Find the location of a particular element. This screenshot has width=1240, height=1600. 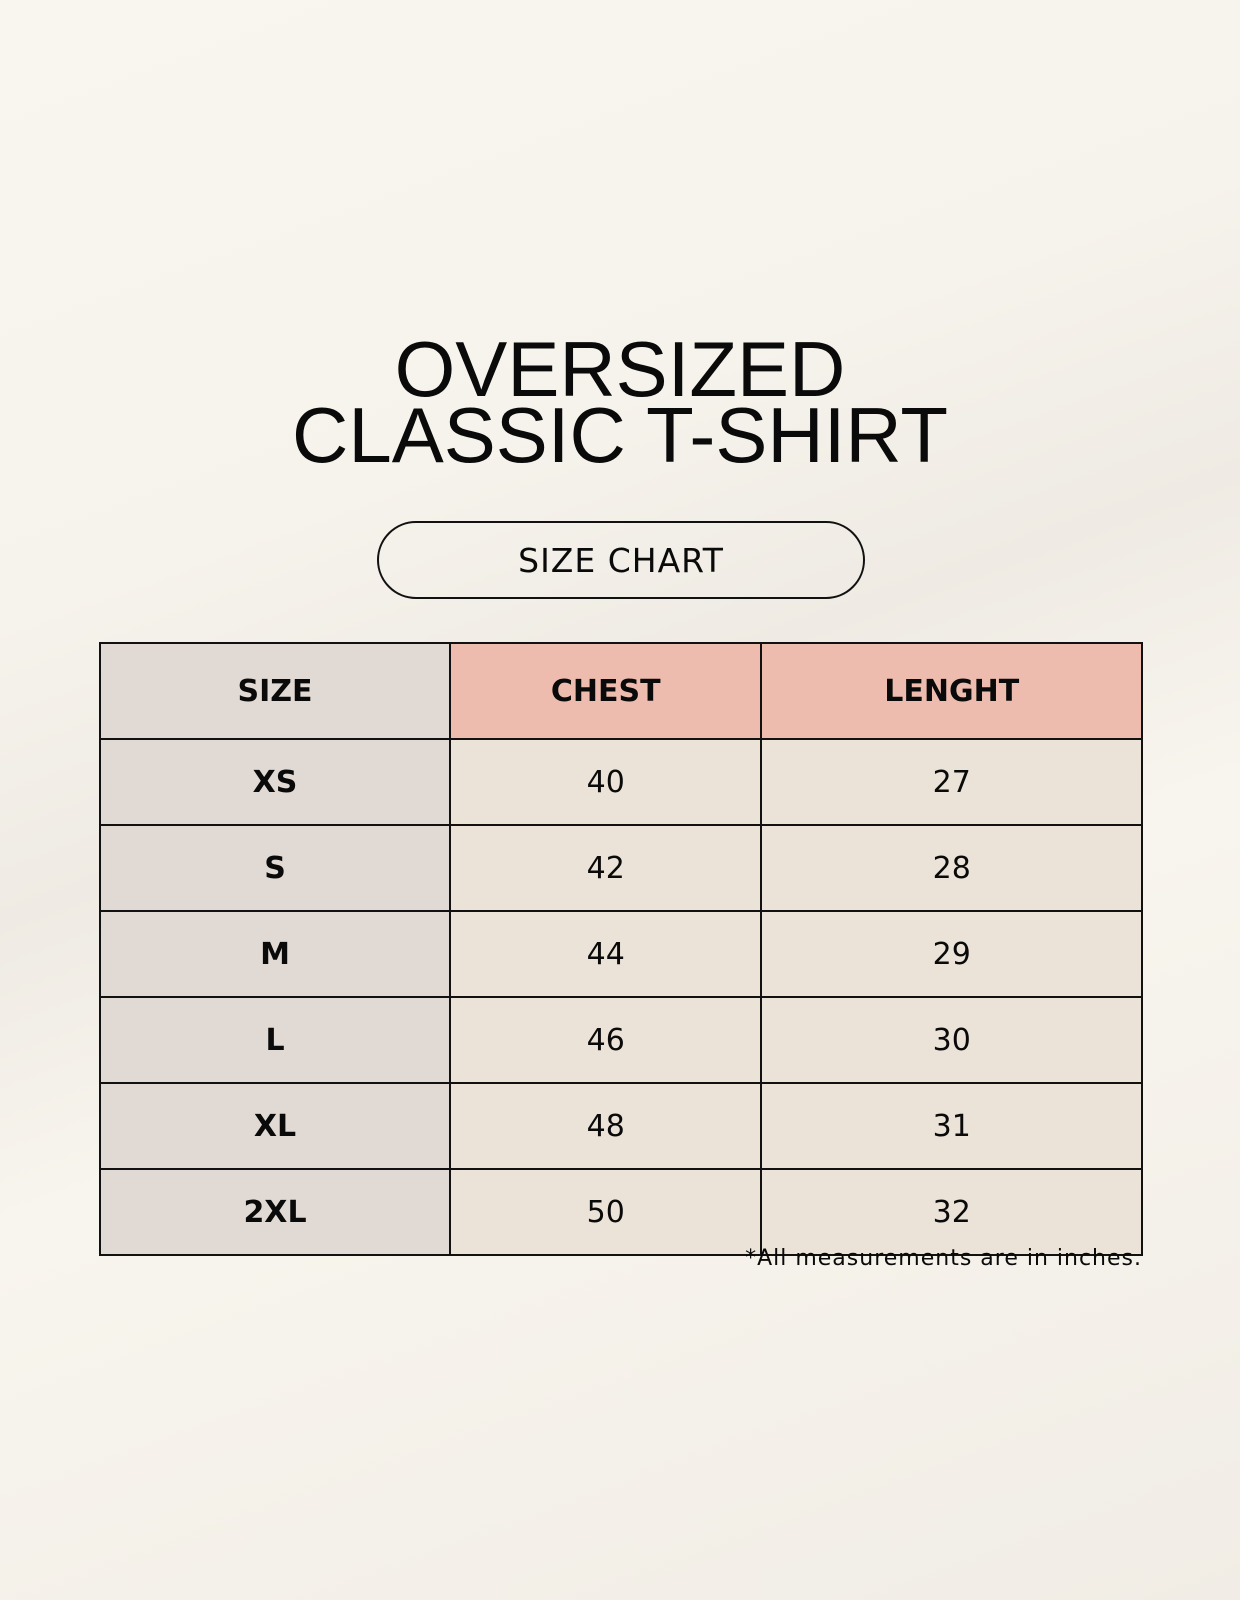

footnote: *All measurements are in inches. is located at coordinates (943, 1258).